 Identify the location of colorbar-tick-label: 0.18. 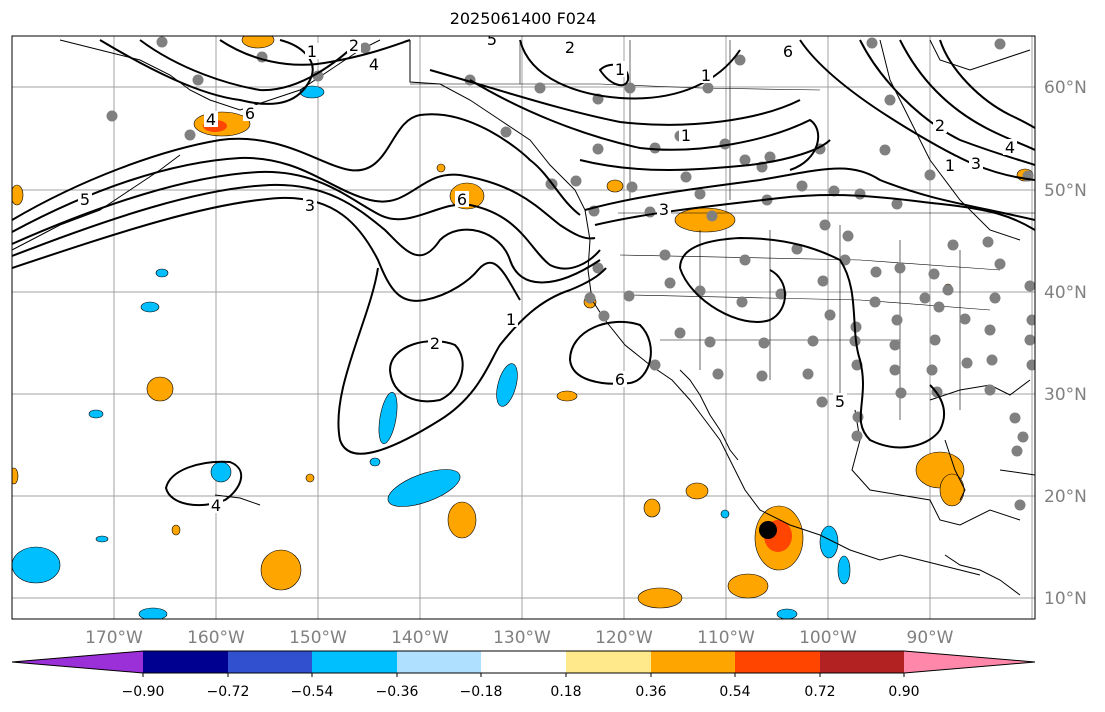
(565, 692).